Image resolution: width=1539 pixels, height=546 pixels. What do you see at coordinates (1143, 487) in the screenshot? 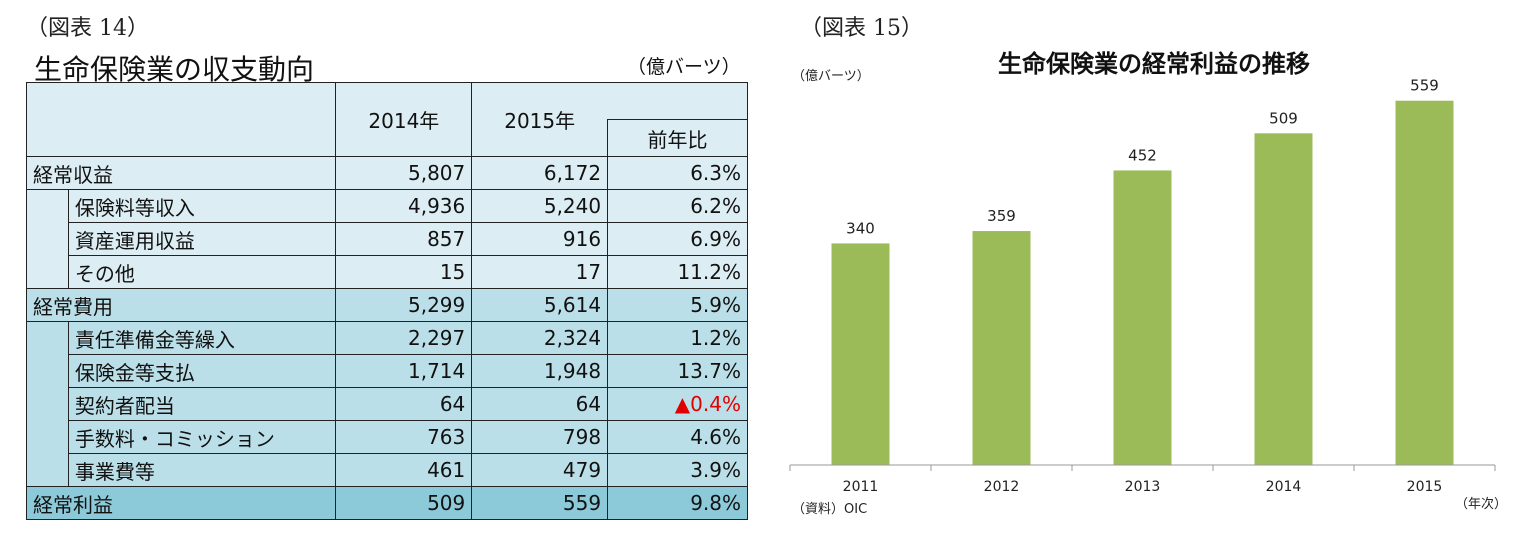
I see `x-tick-label: 2013` at bounding box center [1143, 487].